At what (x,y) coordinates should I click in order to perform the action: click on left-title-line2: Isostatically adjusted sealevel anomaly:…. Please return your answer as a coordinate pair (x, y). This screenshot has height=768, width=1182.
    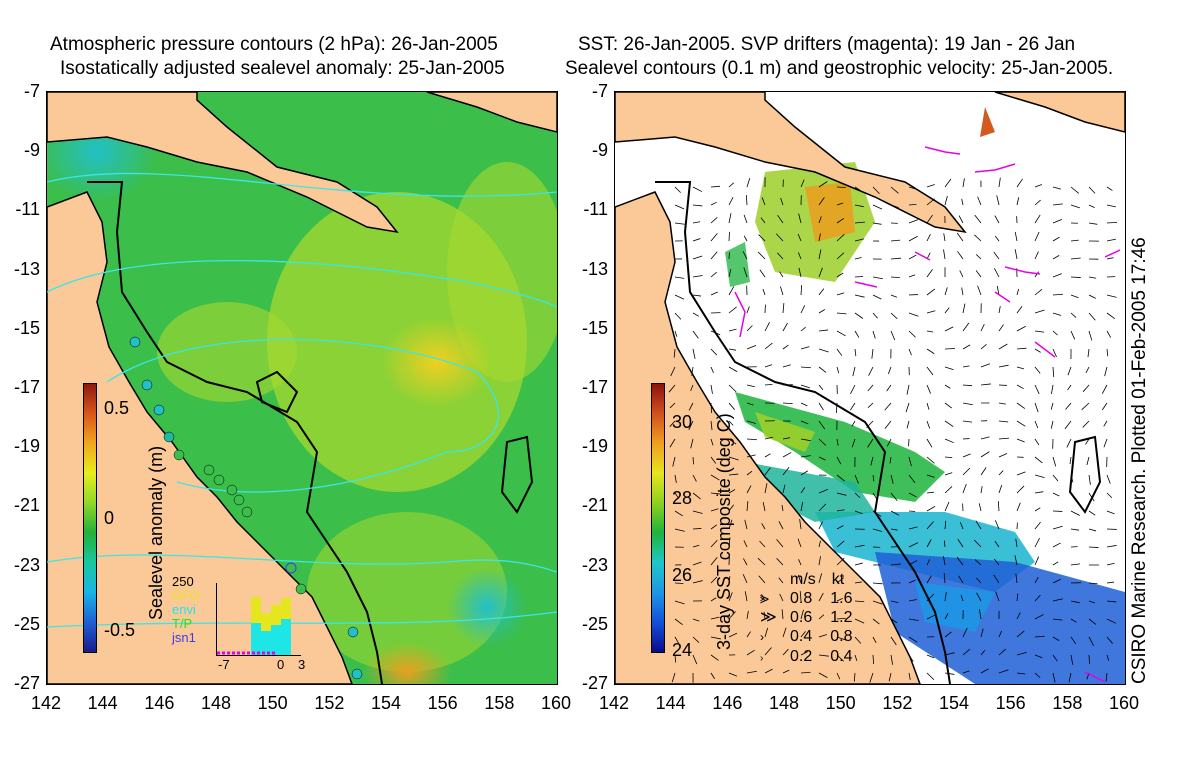
    Looking at the image, I should click on (282, 68).